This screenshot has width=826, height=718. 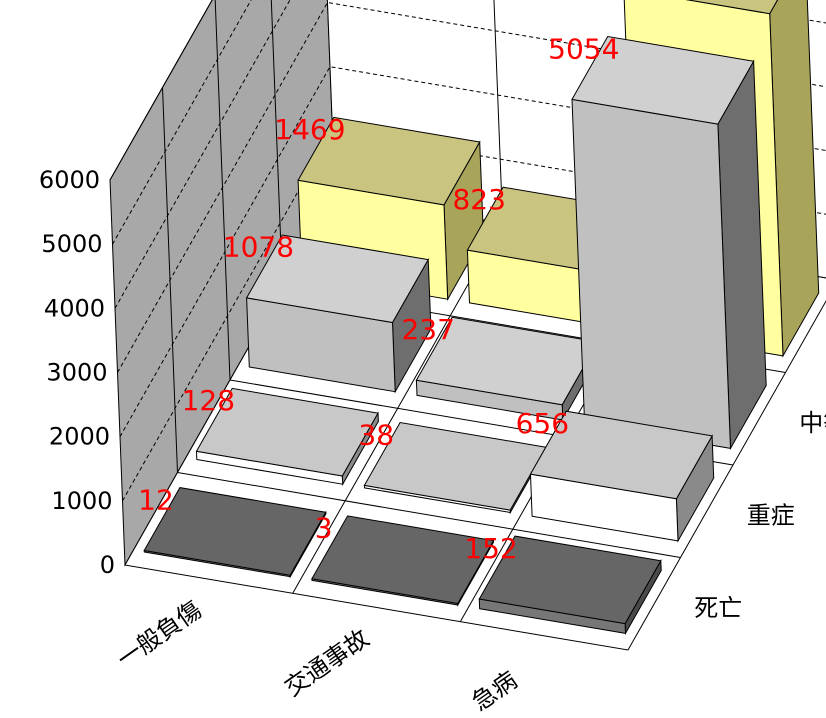 I want to click on data-label: 823, so click(x=478, y=199).